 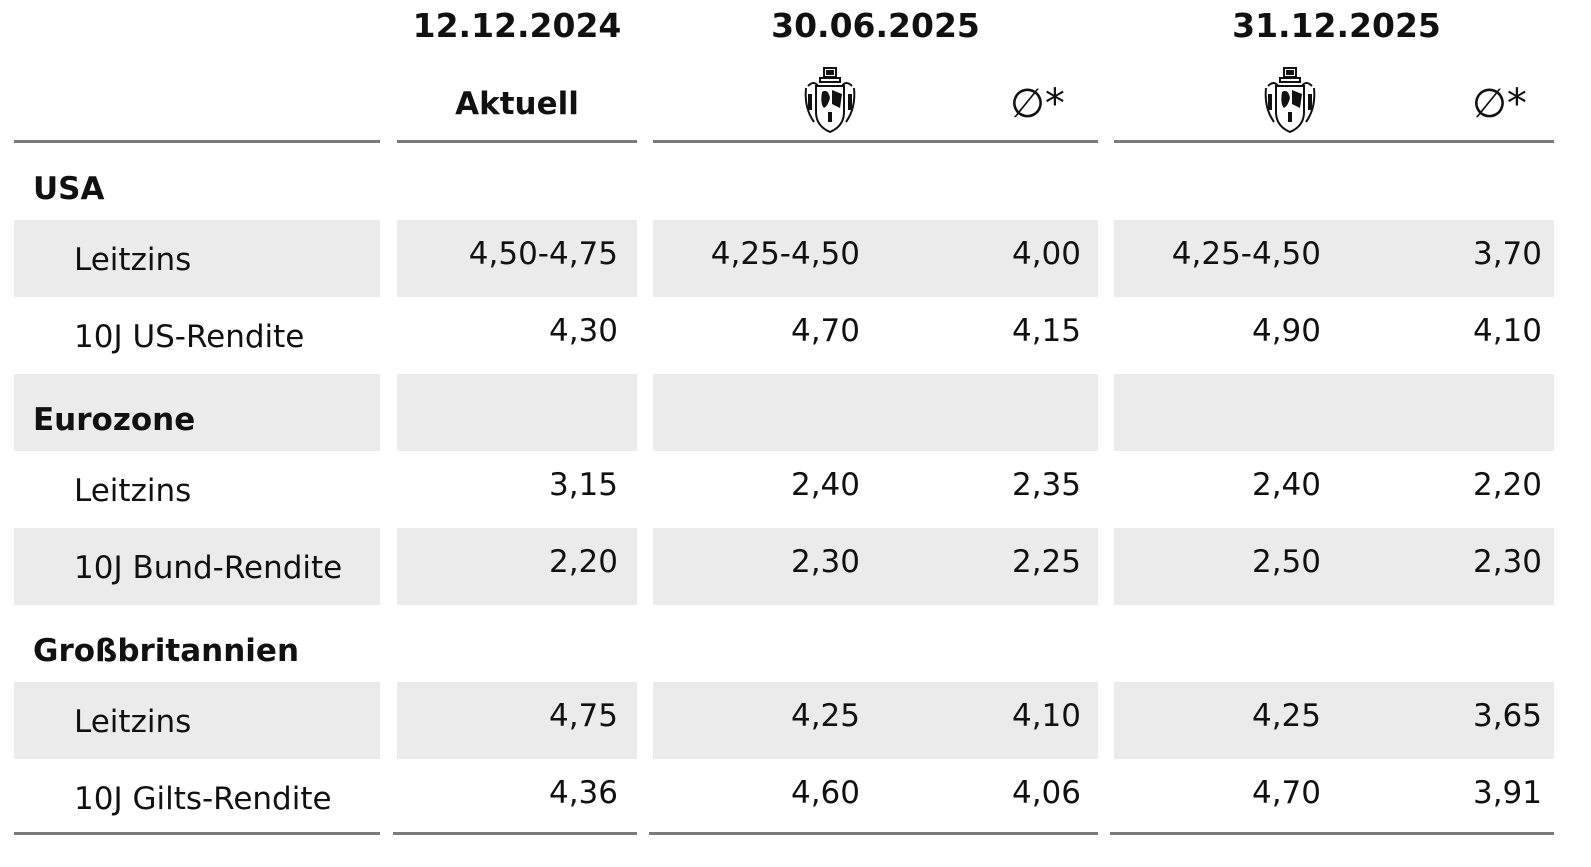 I want to click on value-cell: 4,15, so click(x=1046, y=331).